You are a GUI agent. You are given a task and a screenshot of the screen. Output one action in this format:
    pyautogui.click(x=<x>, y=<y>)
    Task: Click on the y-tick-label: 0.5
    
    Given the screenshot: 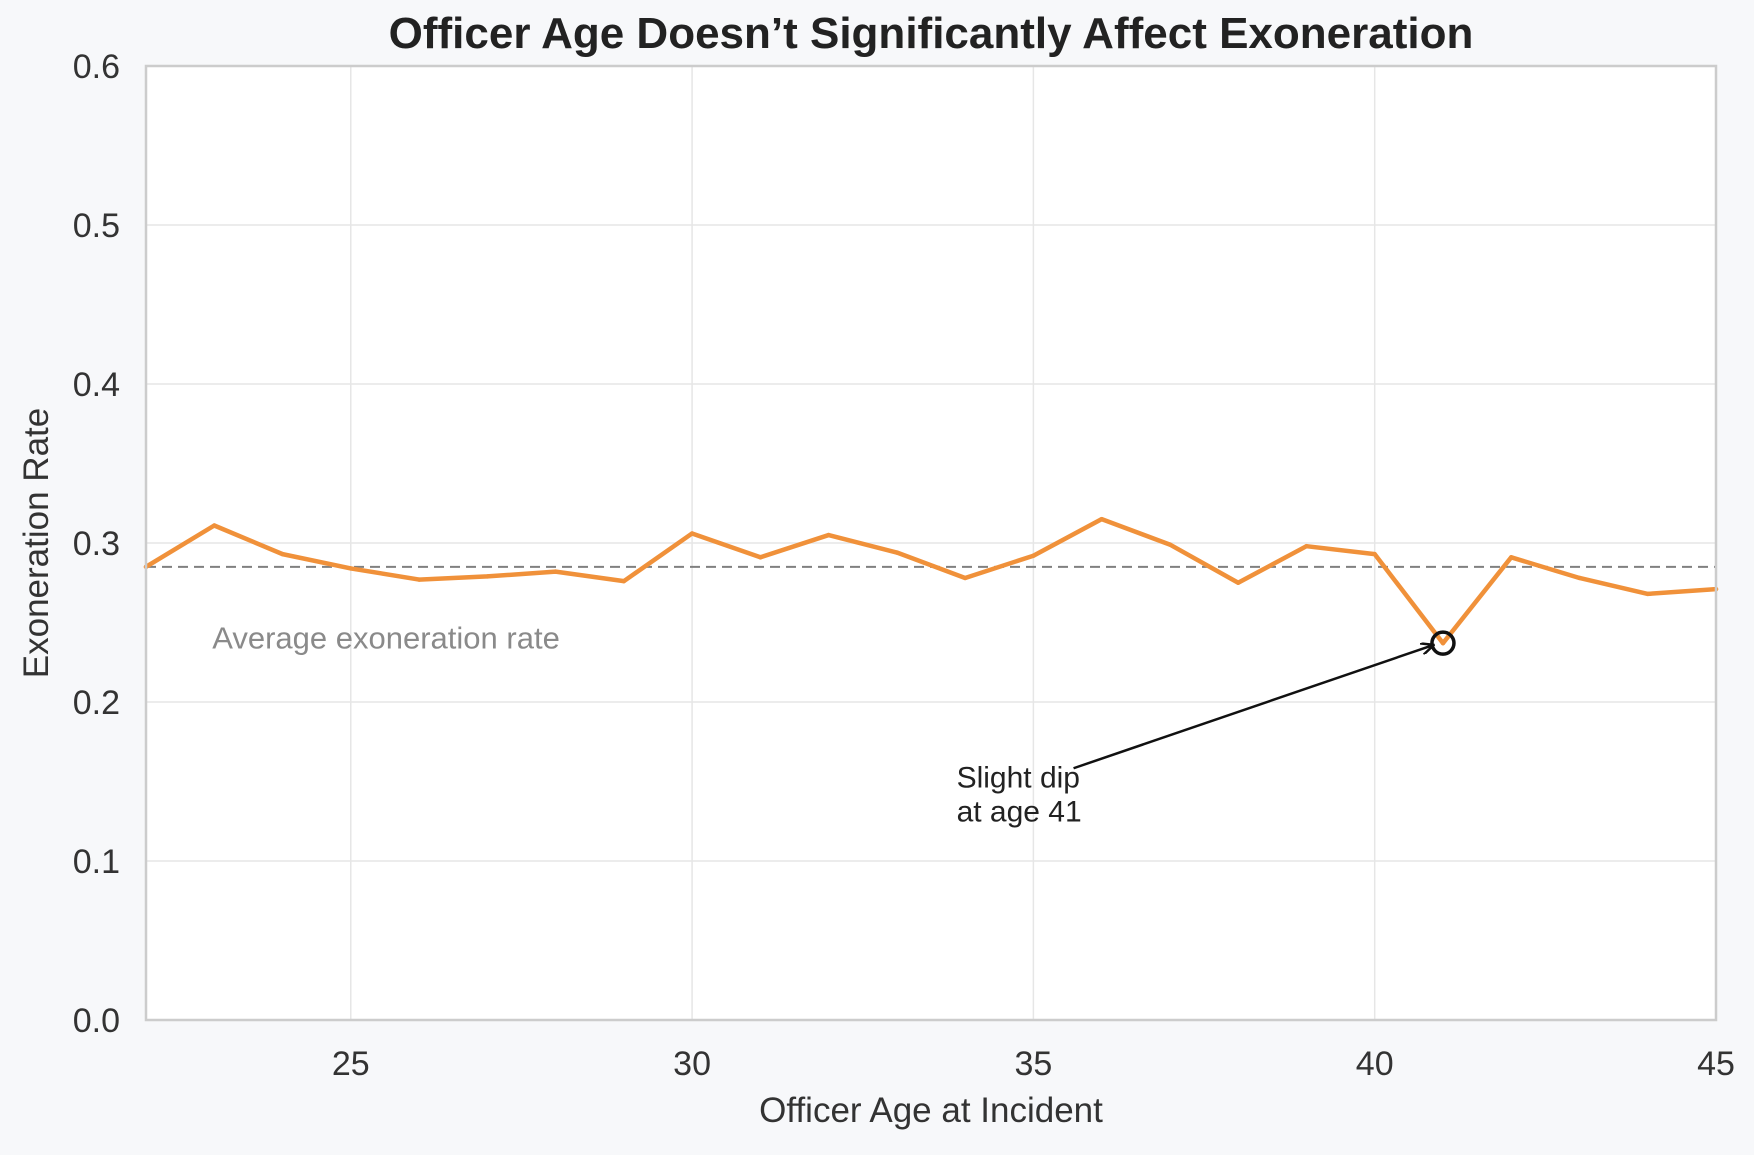 What is the action you would take?
    pyautogui.click(x=96, y=226)
    